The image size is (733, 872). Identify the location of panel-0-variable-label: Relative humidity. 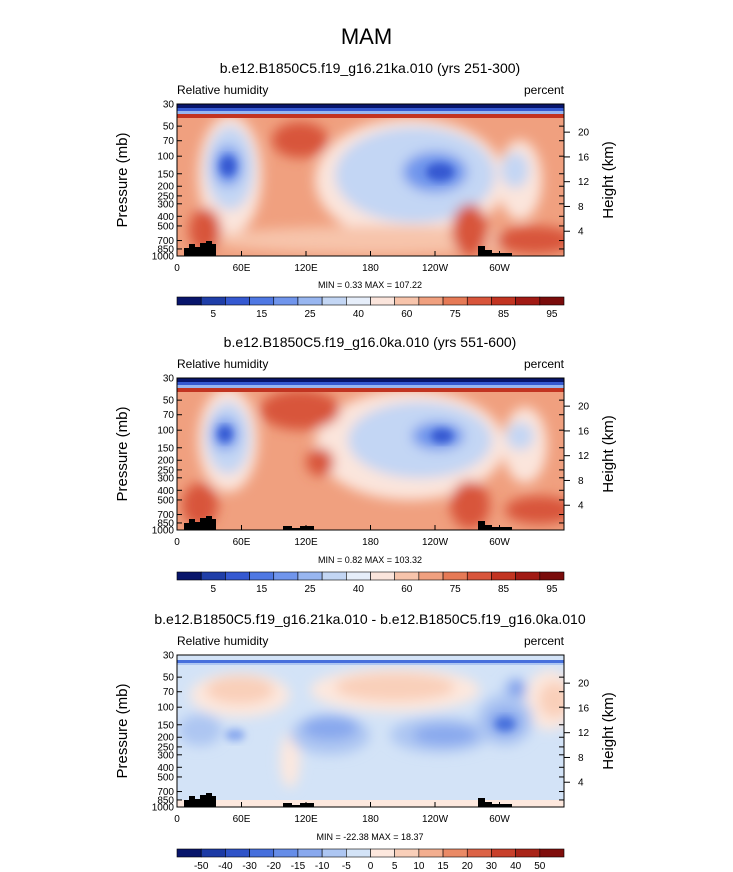
(222, 90).